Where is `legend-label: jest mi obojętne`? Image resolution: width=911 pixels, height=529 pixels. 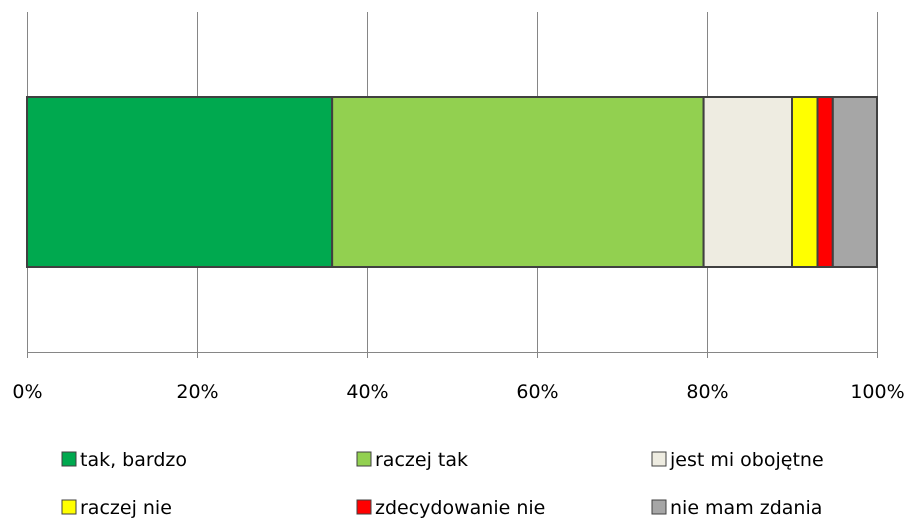
legend-label: jest mi obojętne is located at coordinates (746, 460).